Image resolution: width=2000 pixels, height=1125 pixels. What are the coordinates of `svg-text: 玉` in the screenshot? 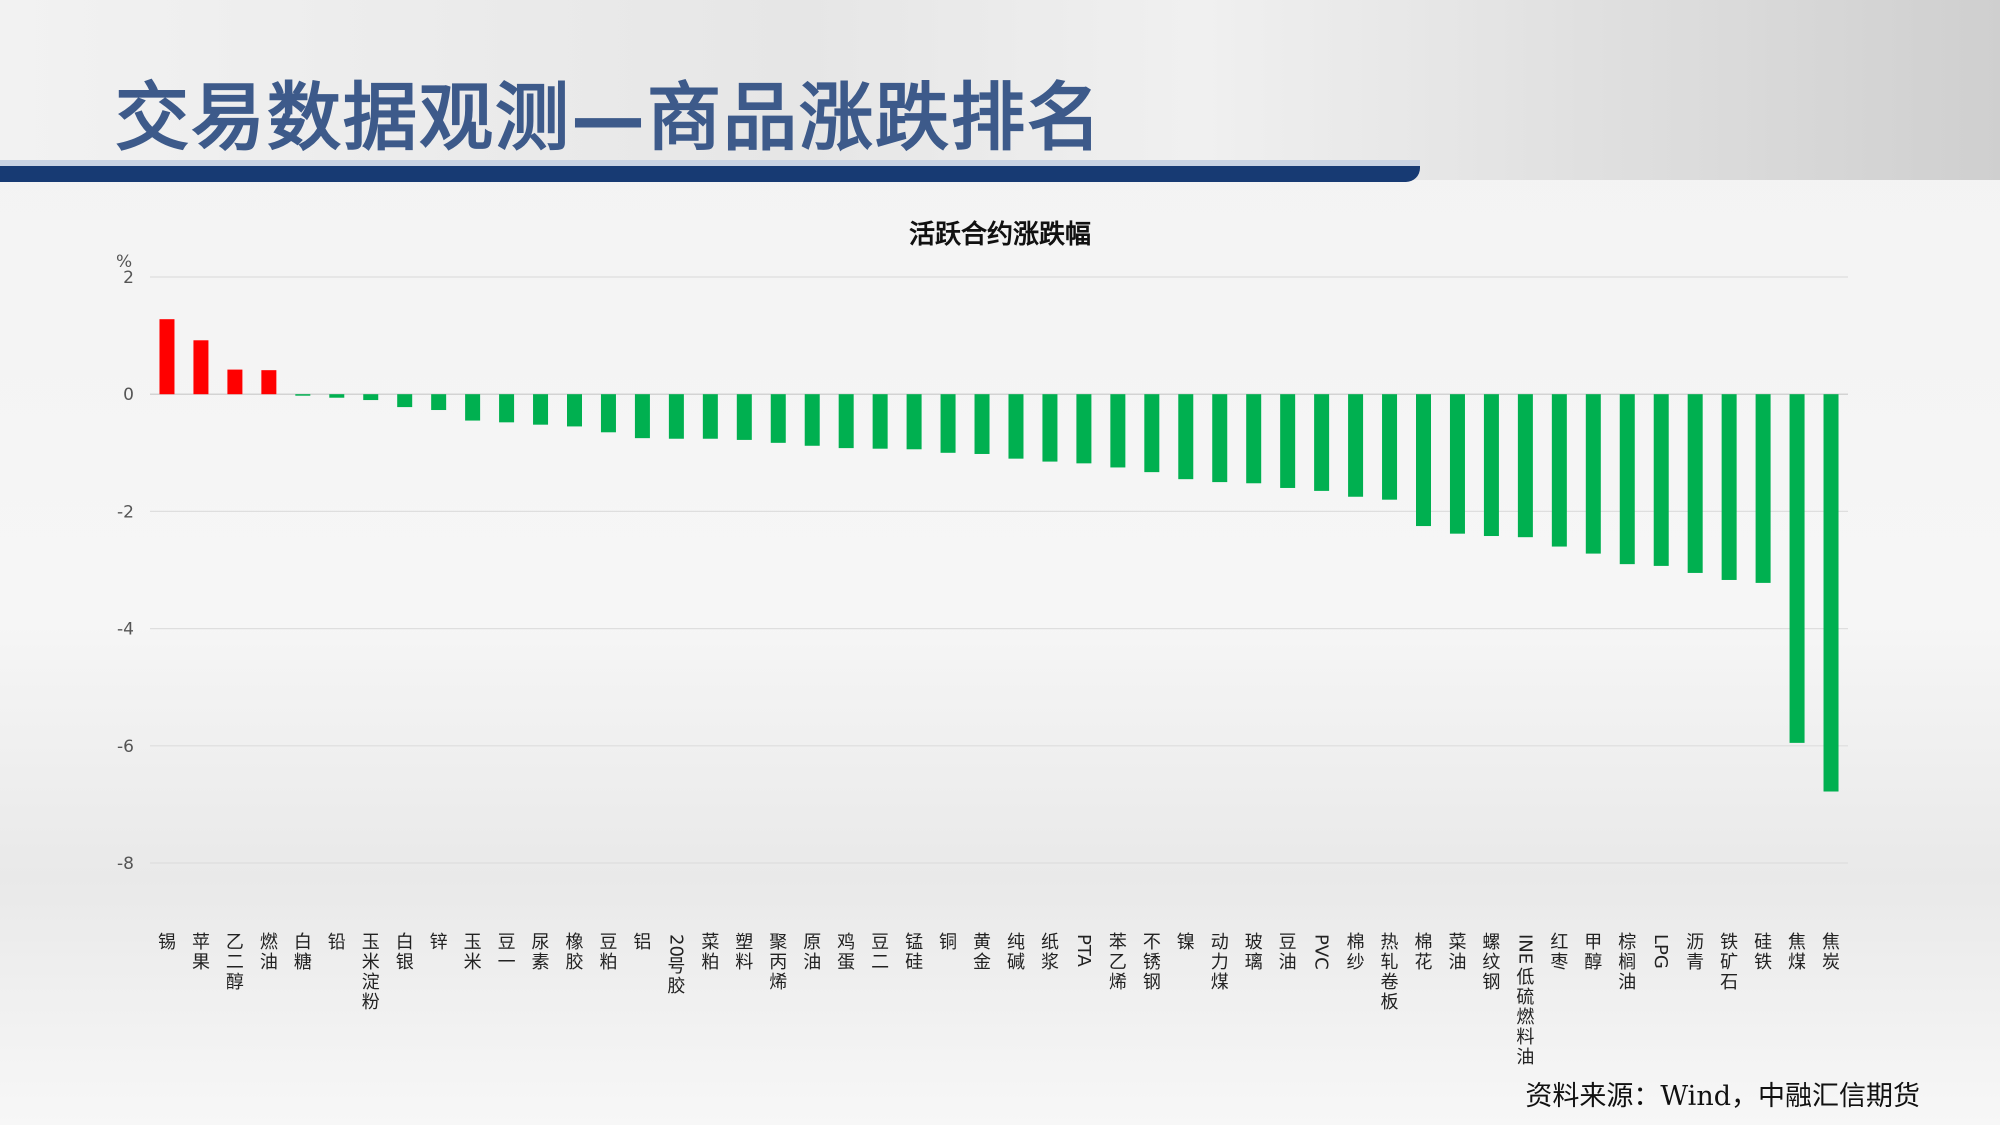 It's located at (473, 942).